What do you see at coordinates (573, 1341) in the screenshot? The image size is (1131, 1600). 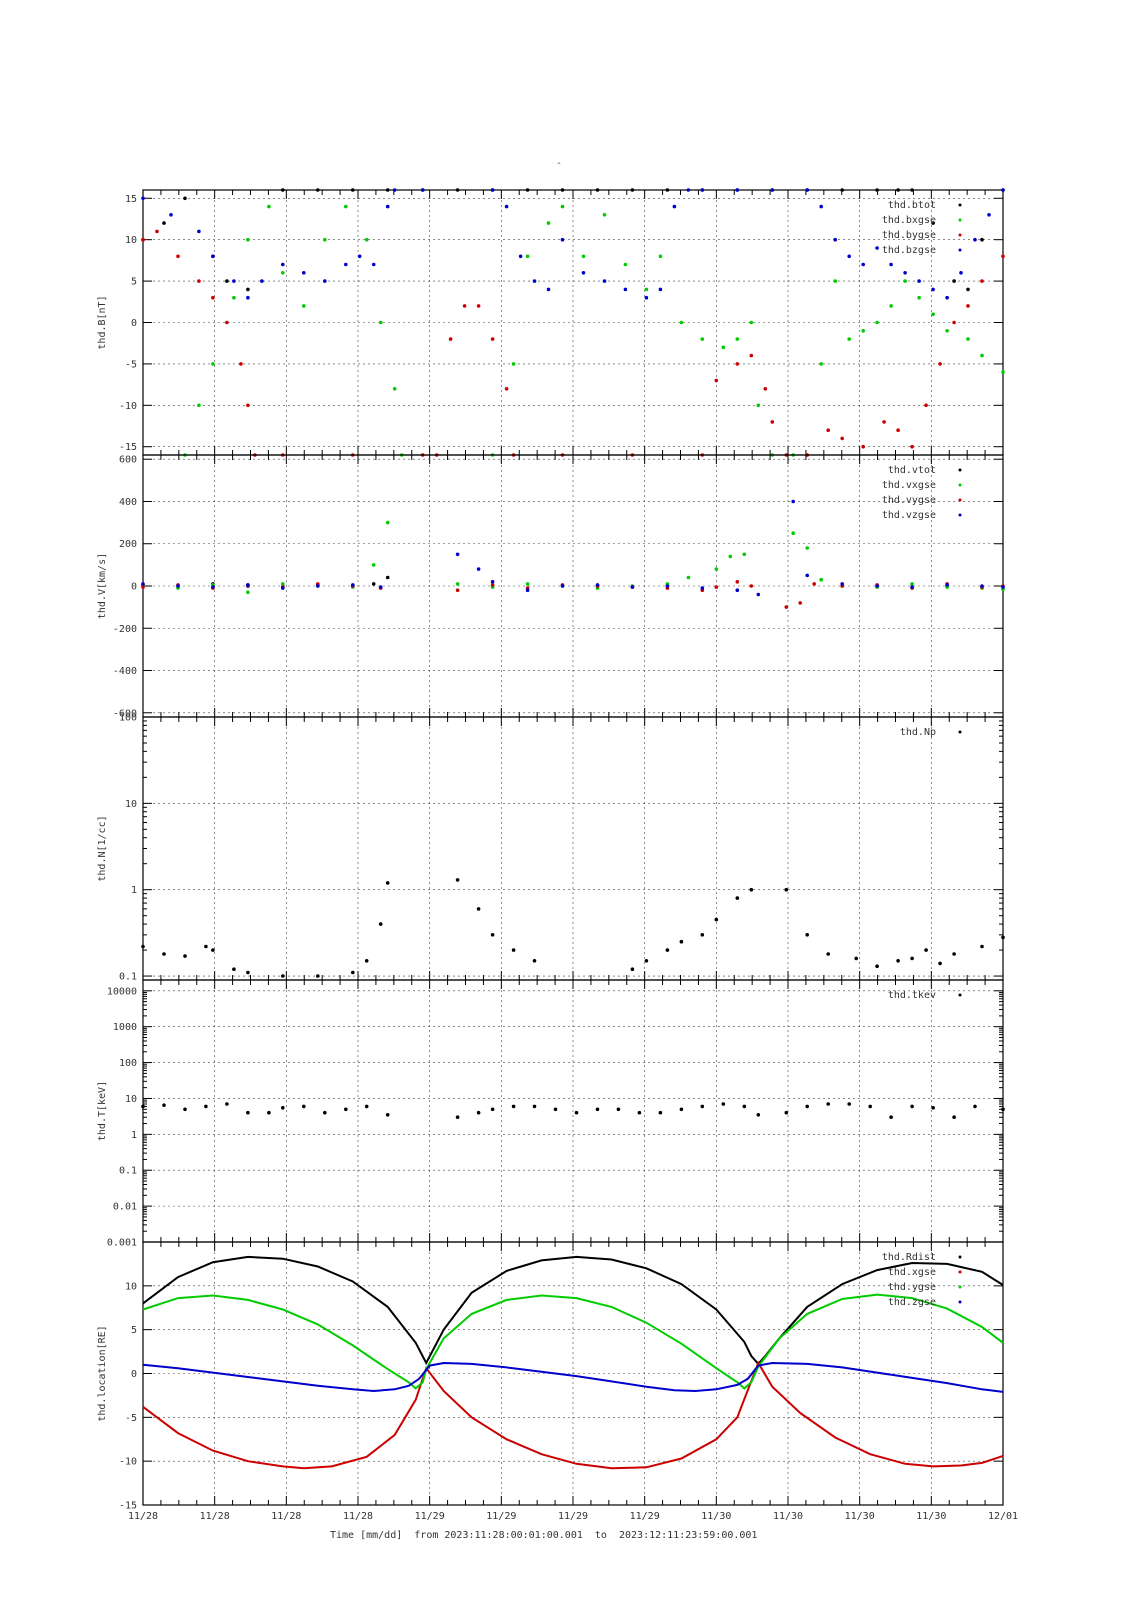 I see `series-thd-ygse` at bounding box center [573, 1341].